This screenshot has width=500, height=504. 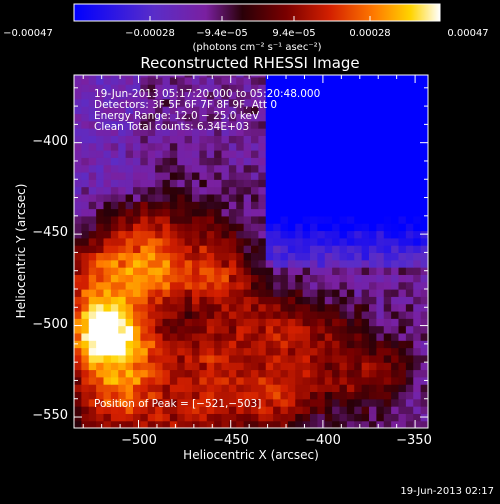 What do you see at coordinates (28, 33) in the screenshot?
I see `colorbar-tick-label: −0.00047` at bounding box center [28, 33].